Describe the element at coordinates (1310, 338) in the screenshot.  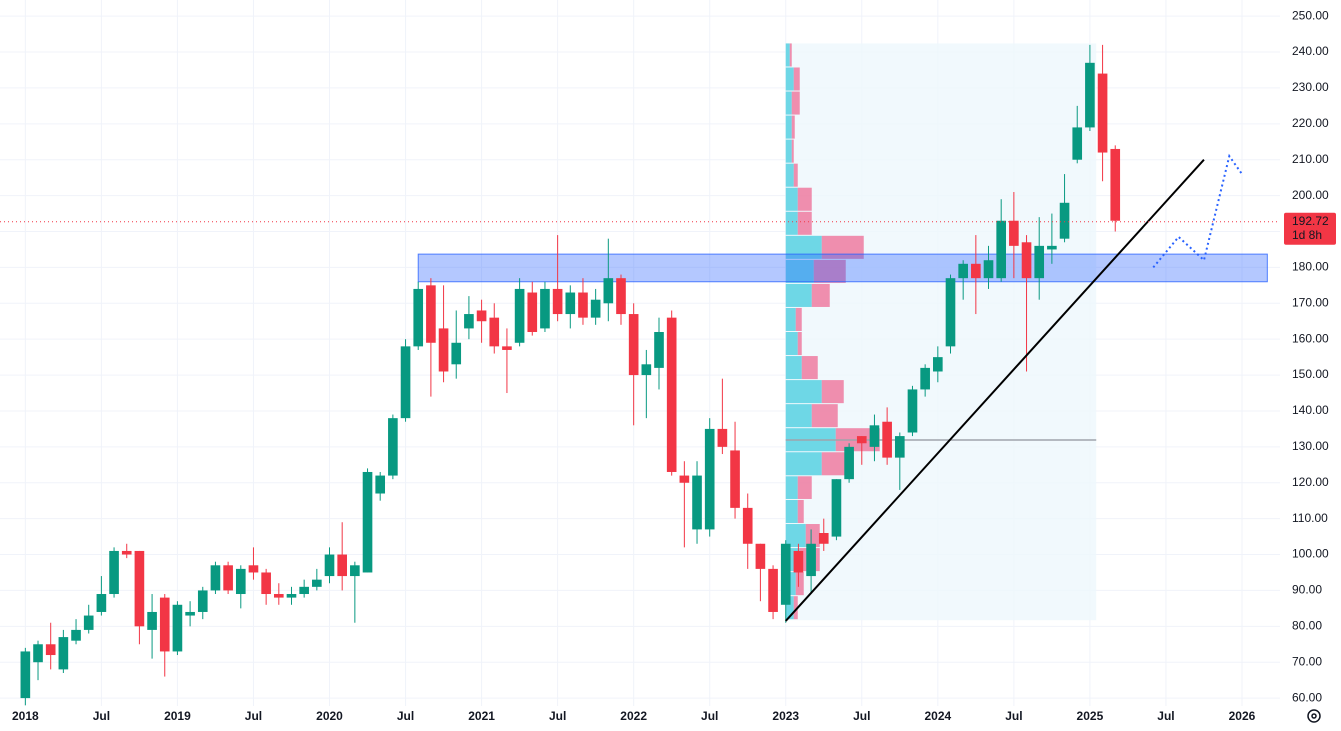
I see `y-tick-label: 160.00` at that location.